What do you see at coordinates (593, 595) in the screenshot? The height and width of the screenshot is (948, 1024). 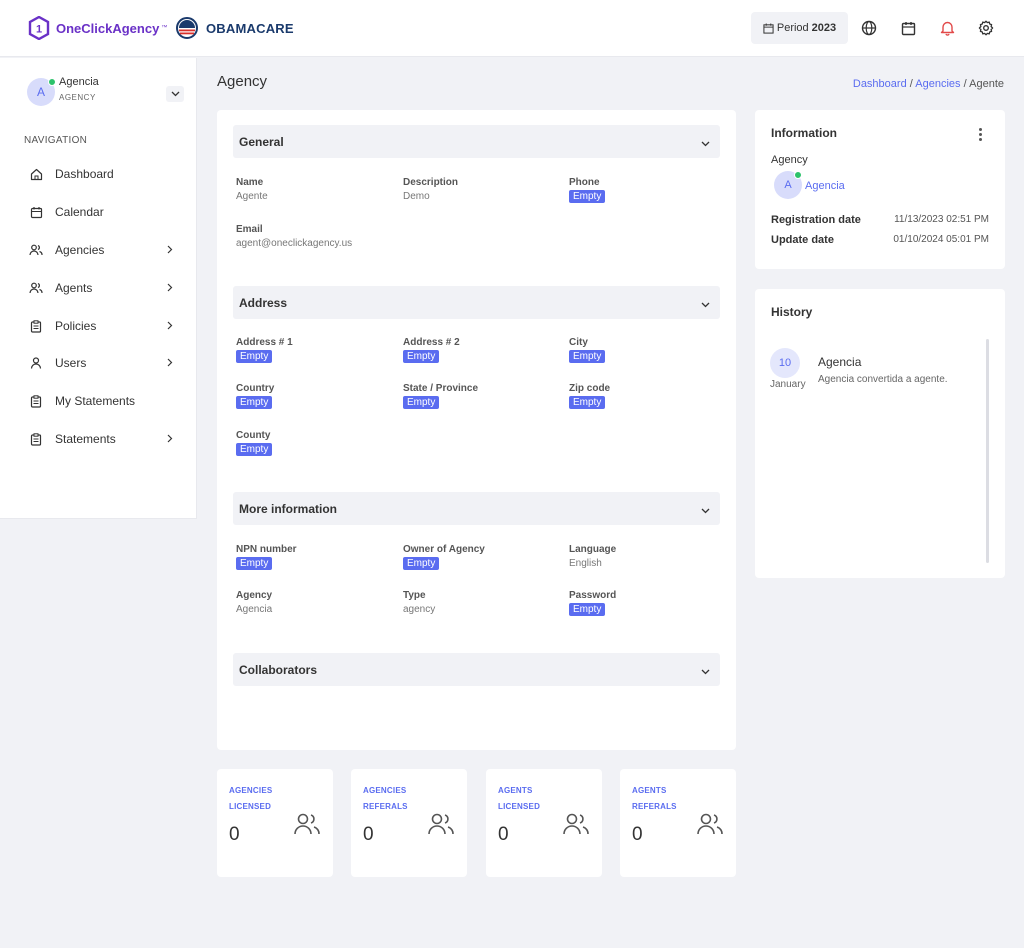 I see `field-label: Password` at bounding box center [593, 595].